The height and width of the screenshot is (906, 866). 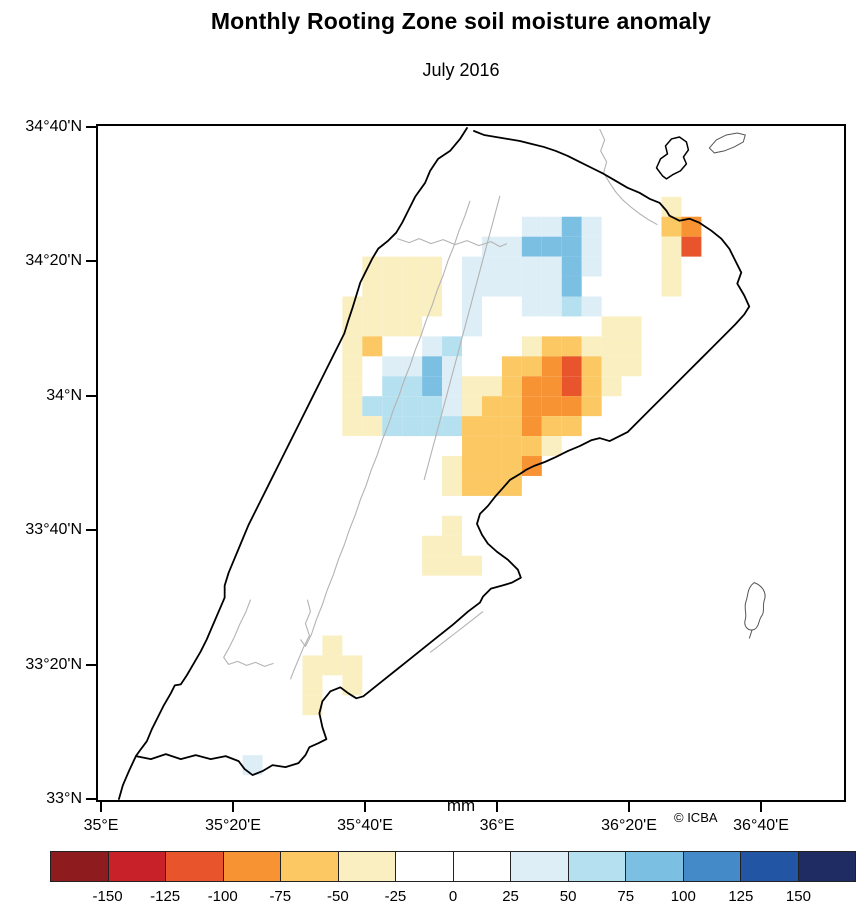 What do you see at coordinates (510, 896) in the screenshot?
I see `colorbar-tick-label: 25` at bounding box center [510, 896].